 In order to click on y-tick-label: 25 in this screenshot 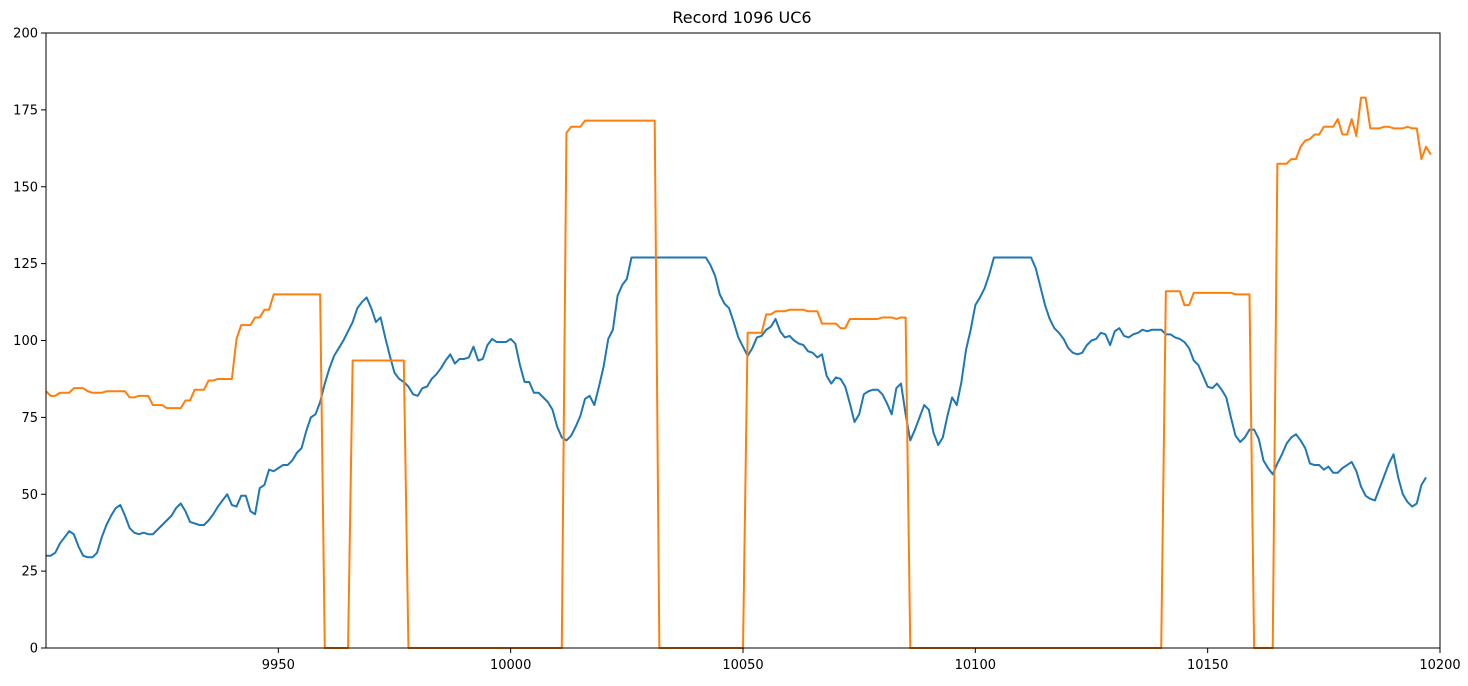, I will do `click(29, 572)`.